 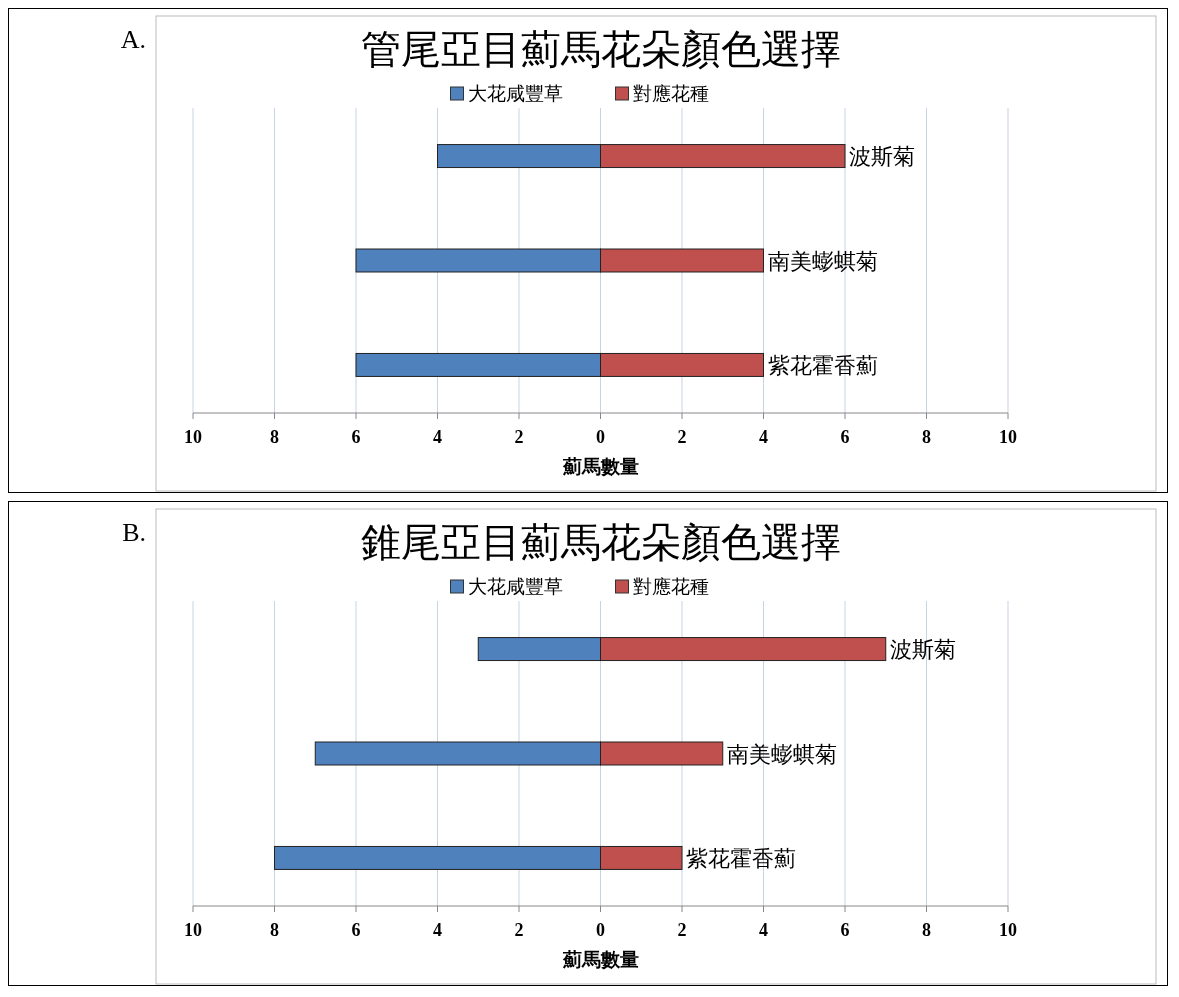 What do you see at coordinates (133, 39) in the screenshot?
I see `text: A.` at bounding box center [133, 39].